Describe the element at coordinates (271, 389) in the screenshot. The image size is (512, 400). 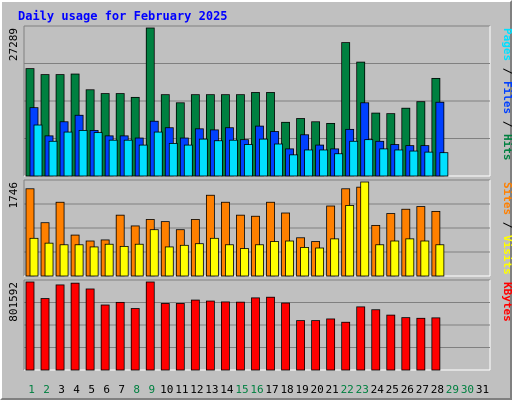
I see `day-label-17: 17` at that location.